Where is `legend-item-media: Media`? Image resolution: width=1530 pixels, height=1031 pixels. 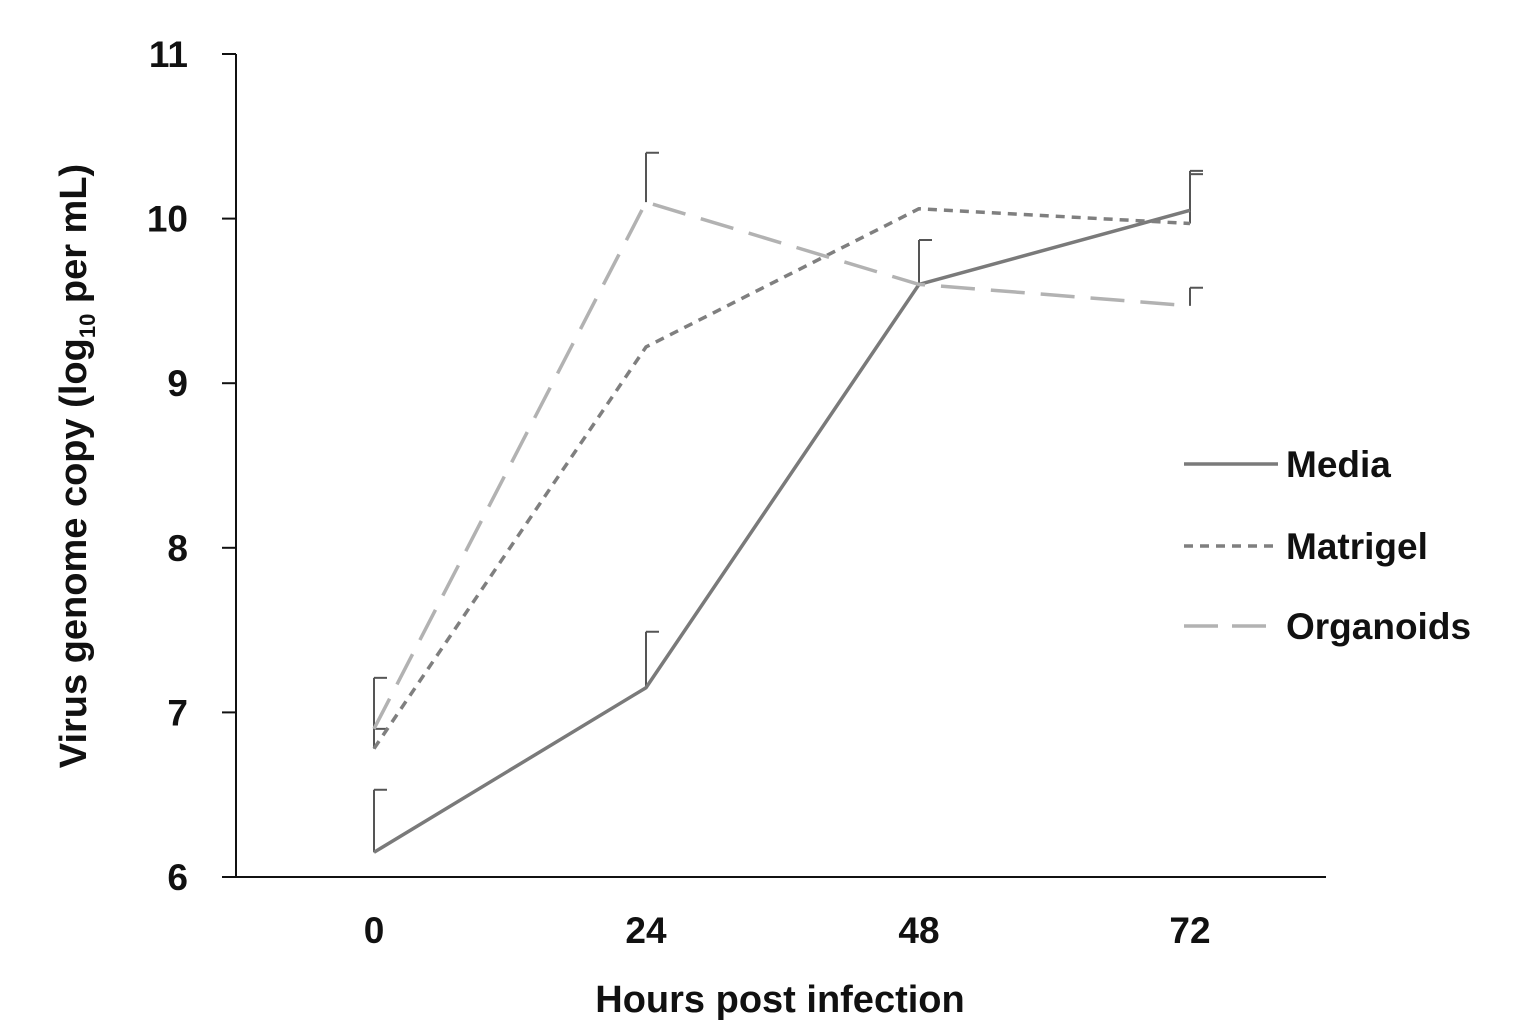
legend-item-media: Media is located at coordinates (1287, 464).